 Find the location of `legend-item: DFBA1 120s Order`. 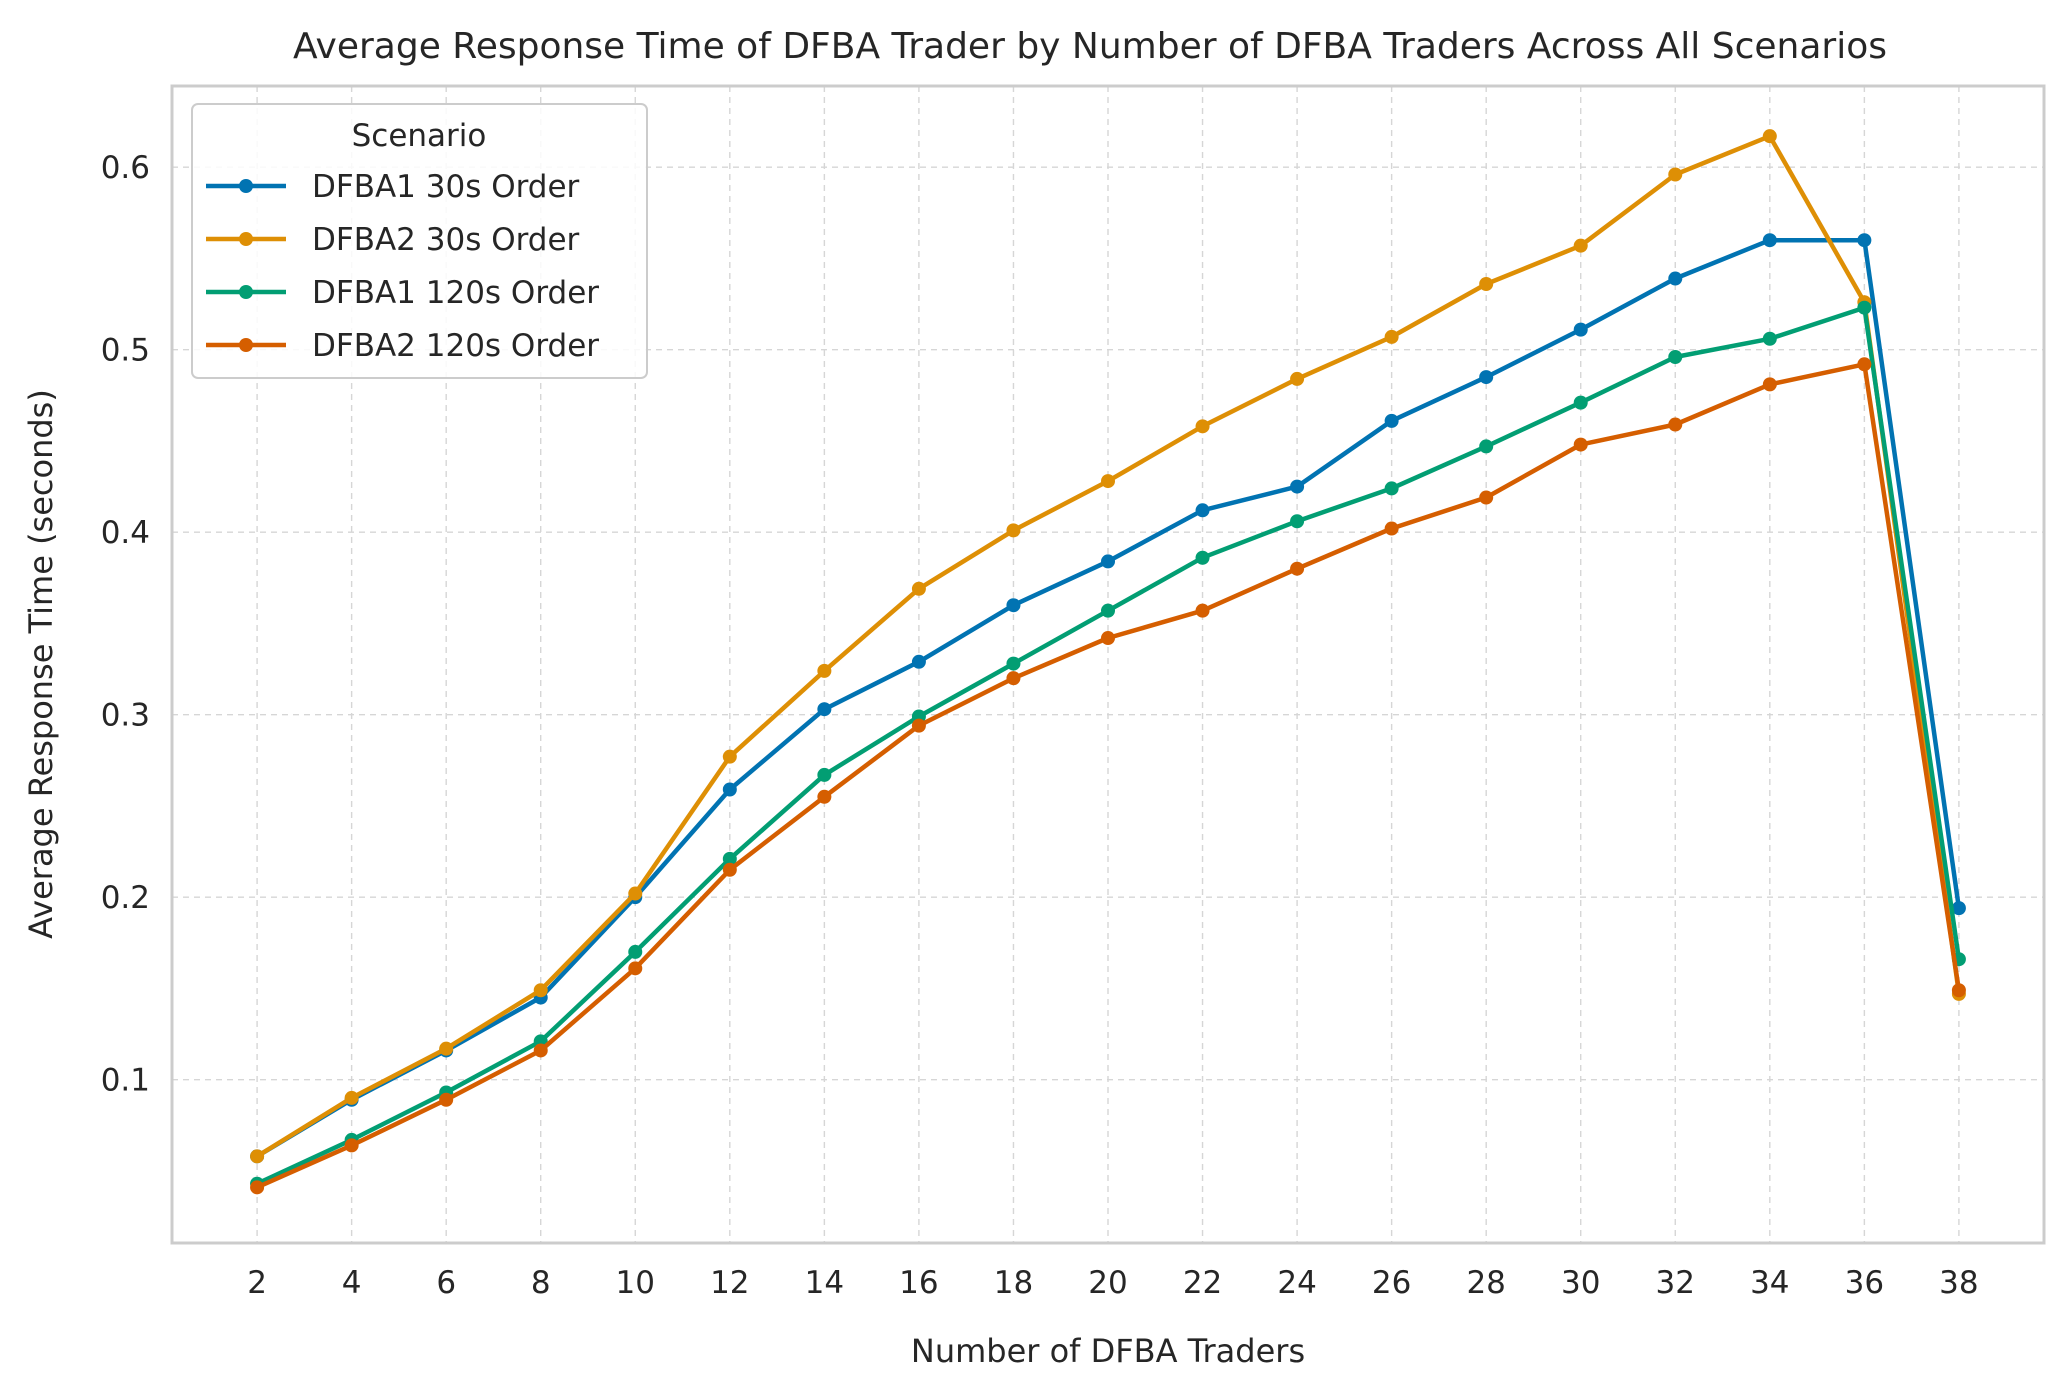

legend-item: DFBA1 120s Order is located at coordinates (402, 293).